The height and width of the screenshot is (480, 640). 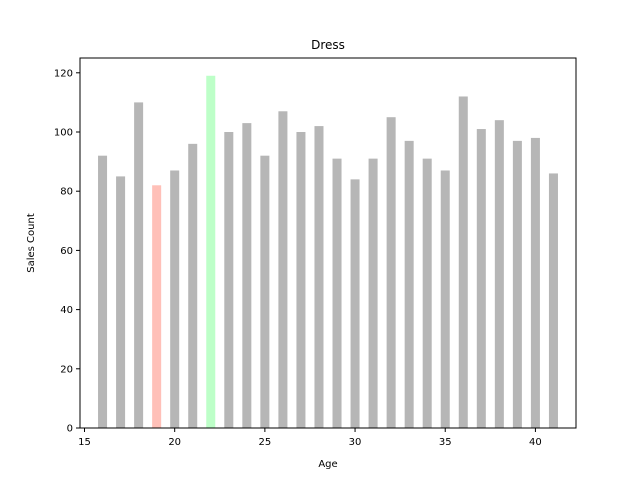 I want to click on x-axis-ticks: 15 20 25 30 35 40, so click(x=310, y=438).